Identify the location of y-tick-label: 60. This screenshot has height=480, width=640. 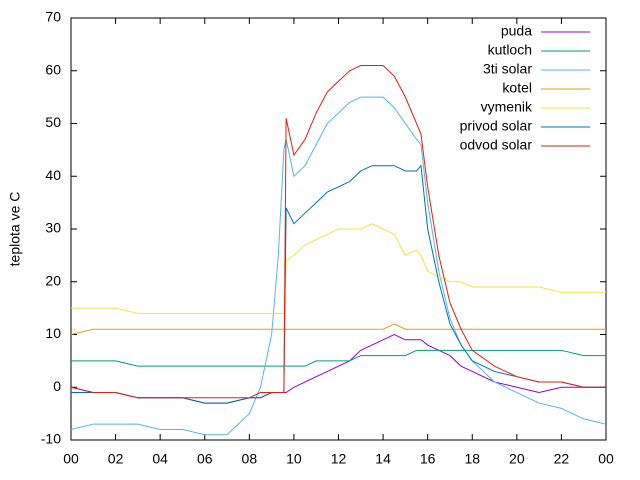
(53, 69).